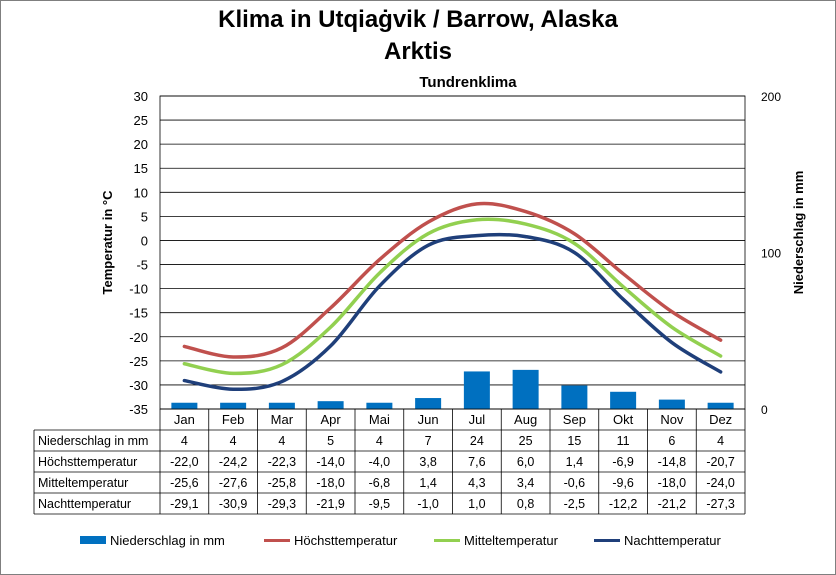 The width and height of the screenshot is (836, 575). I want to click on data-label: -21,2, so click(672, 504).